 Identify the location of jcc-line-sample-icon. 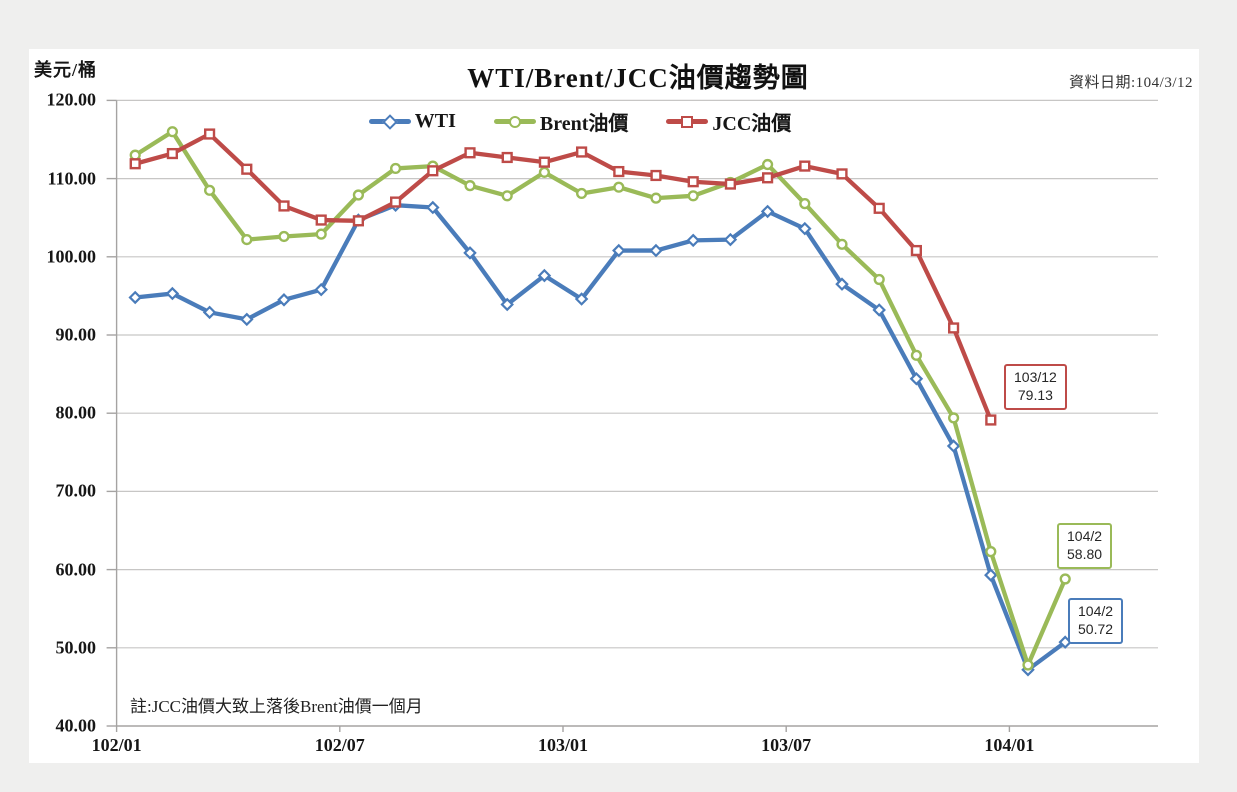
(687, 121).